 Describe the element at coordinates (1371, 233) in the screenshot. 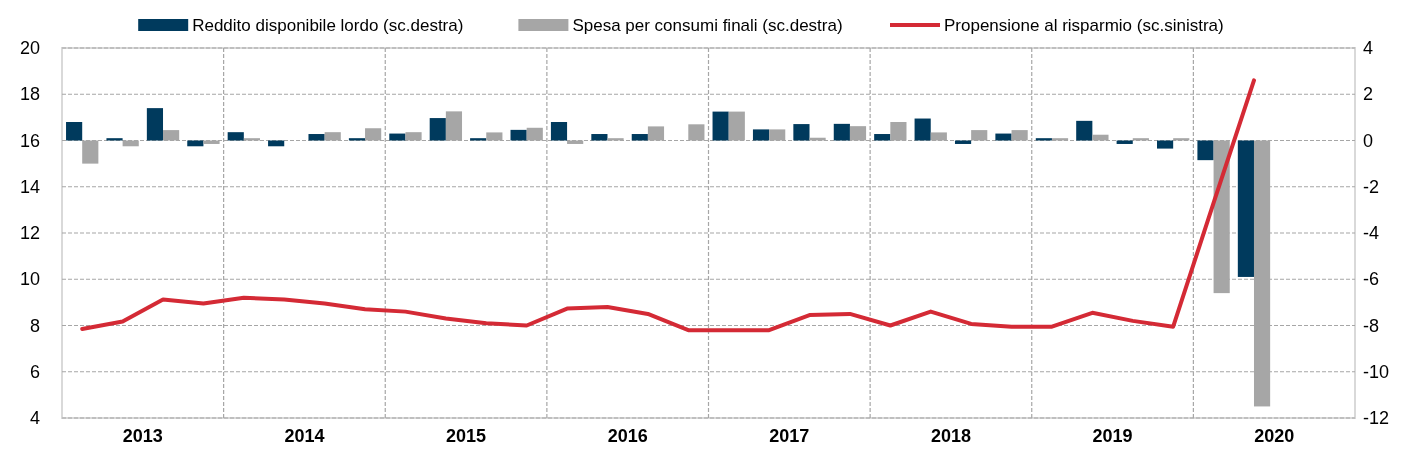

I see `y2-tick-label: -4` at that location.